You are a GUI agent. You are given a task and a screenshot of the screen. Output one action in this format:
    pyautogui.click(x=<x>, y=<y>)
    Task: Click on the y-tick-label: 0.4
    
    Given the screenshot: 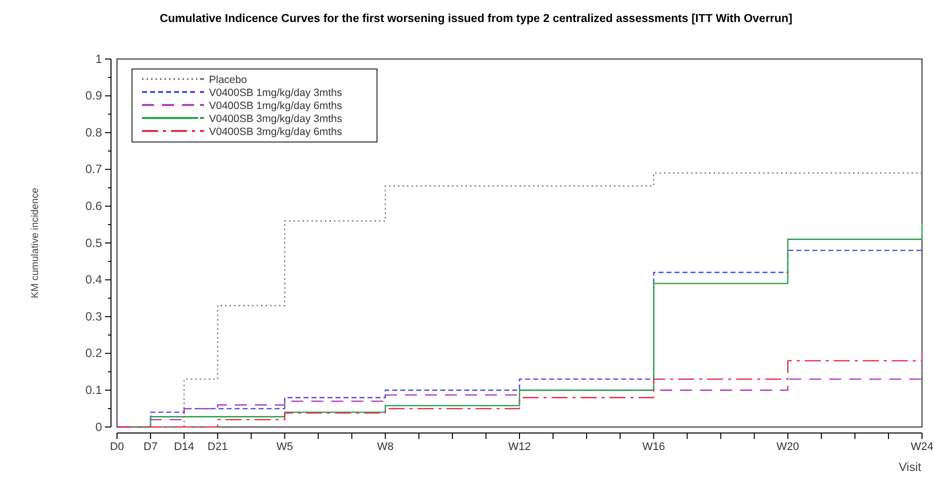 What is the action you would take?
    pyautogui.click(x=93, y=279)
    